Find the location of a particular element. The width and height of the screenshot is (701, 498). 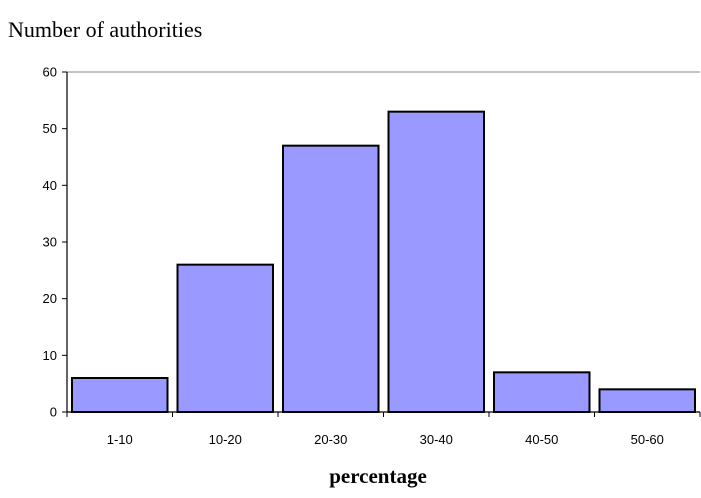

y-ticks-group: 0 10 20 30 40 50 60 is located at coordinates (55, 242).